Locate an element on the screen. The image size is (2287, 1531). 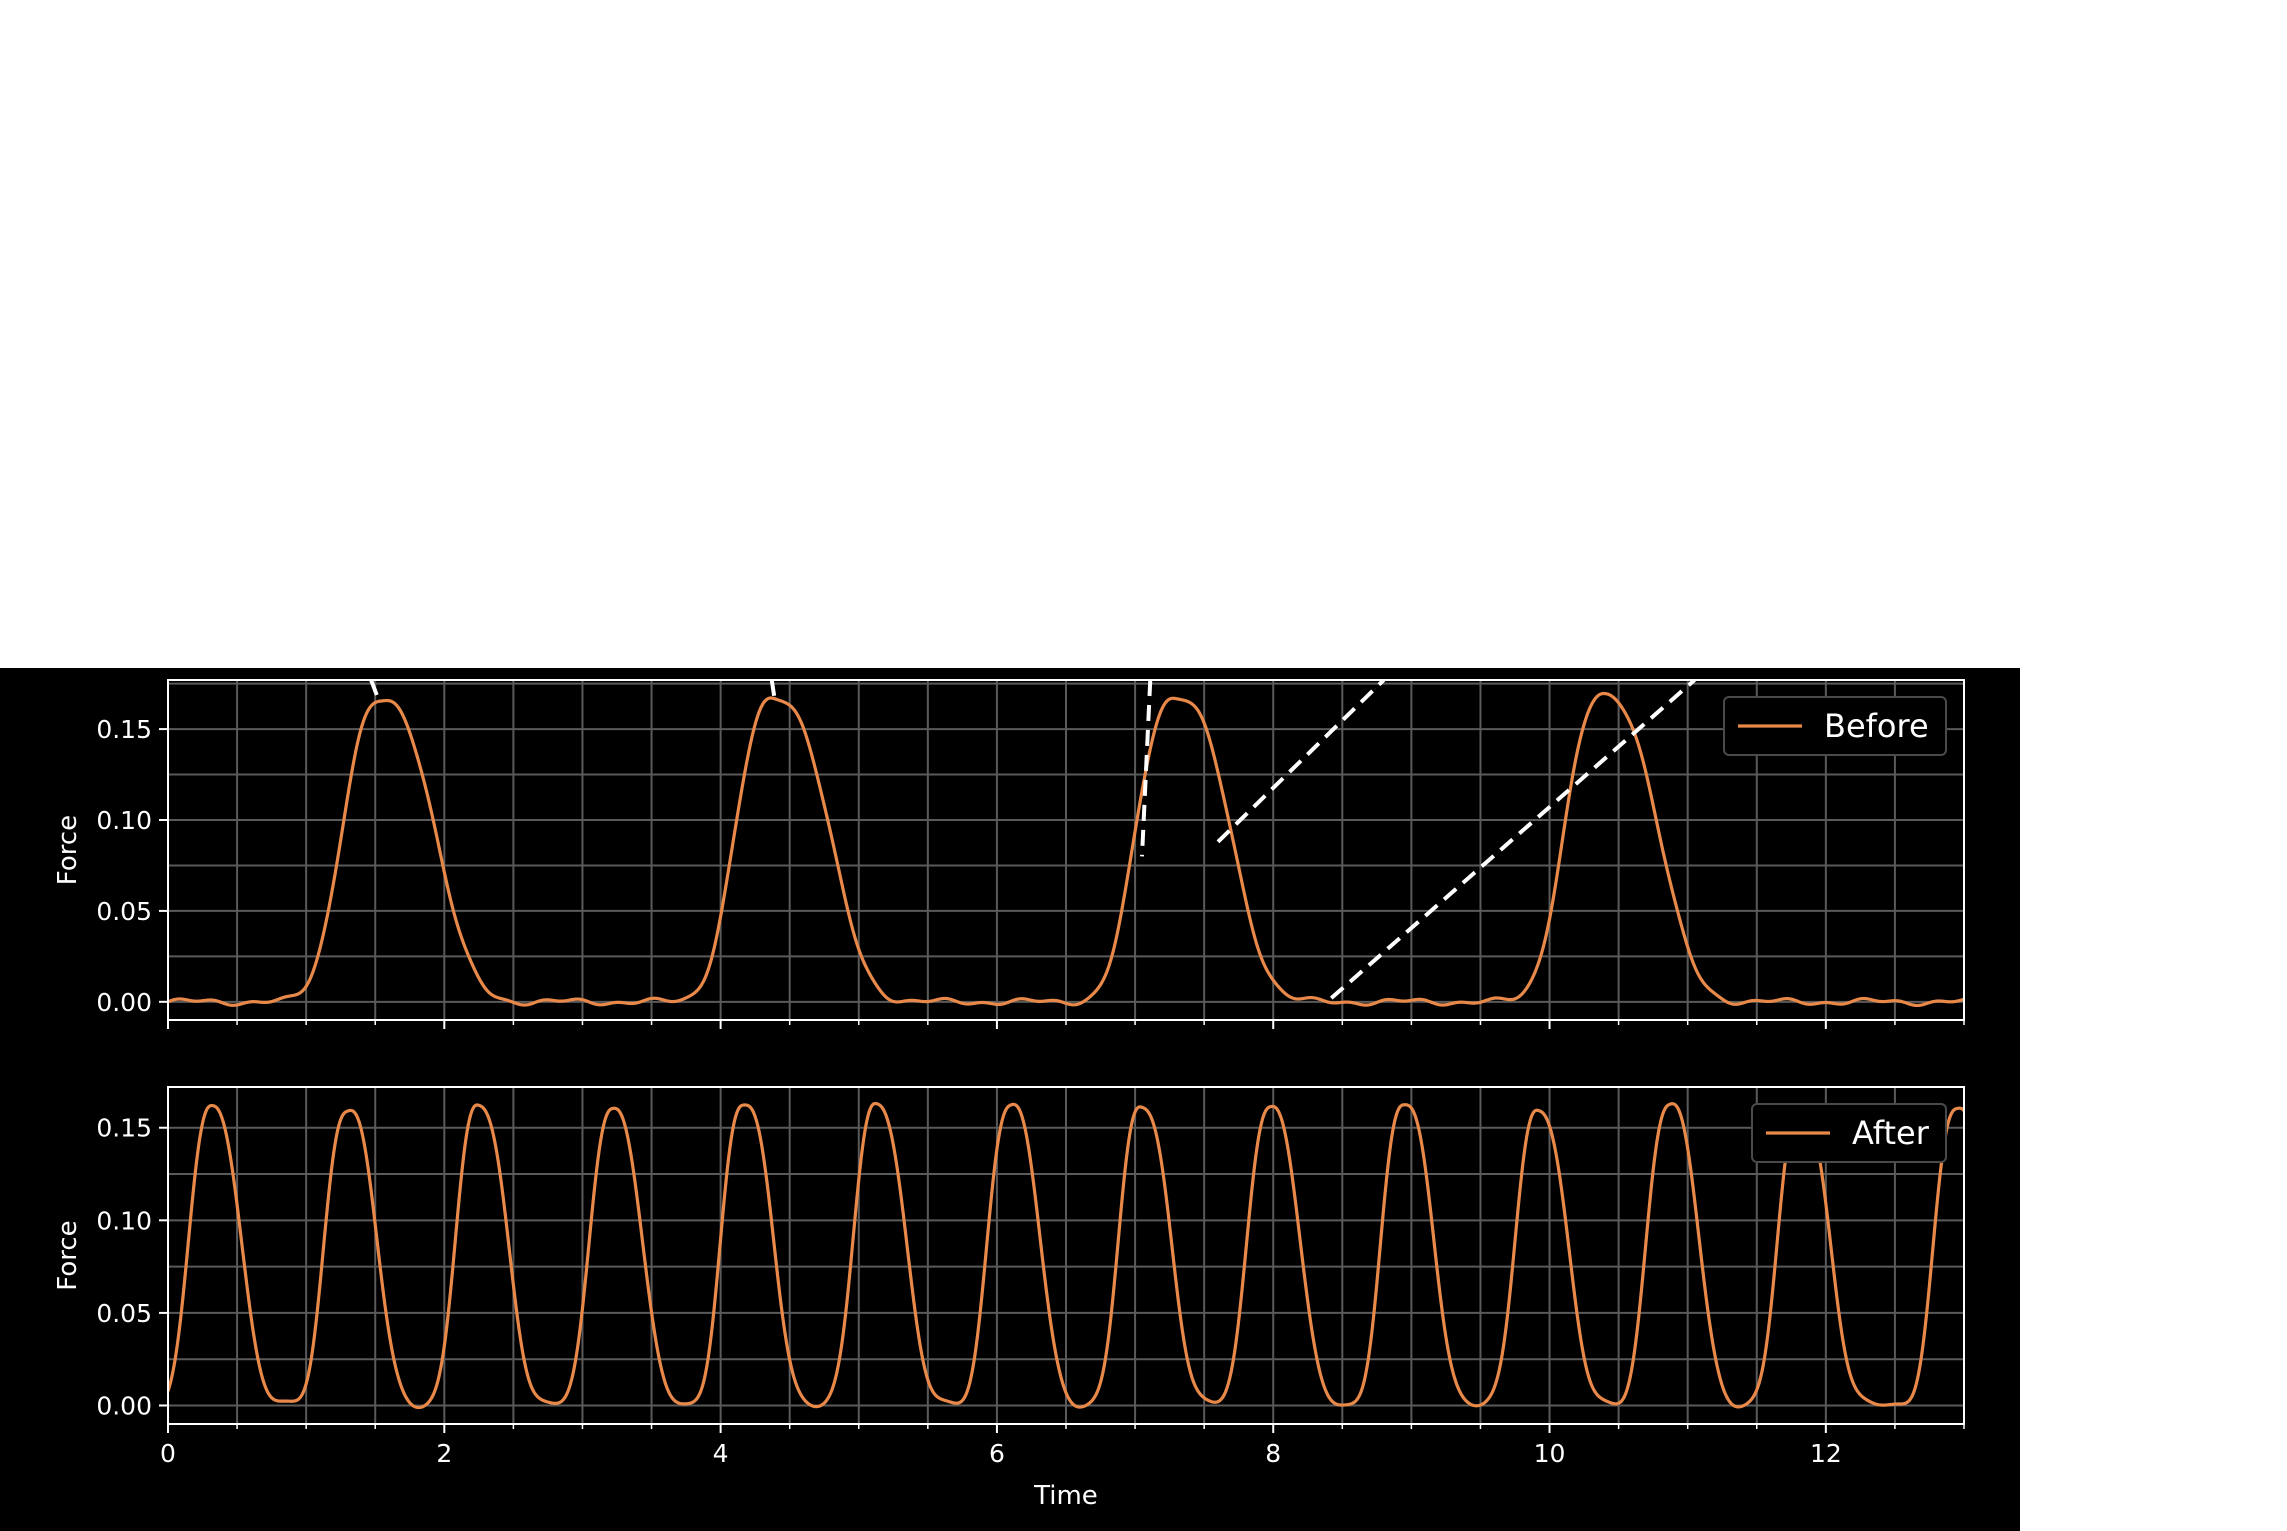
legend-label: After is located at coordinates (1891, 1133).